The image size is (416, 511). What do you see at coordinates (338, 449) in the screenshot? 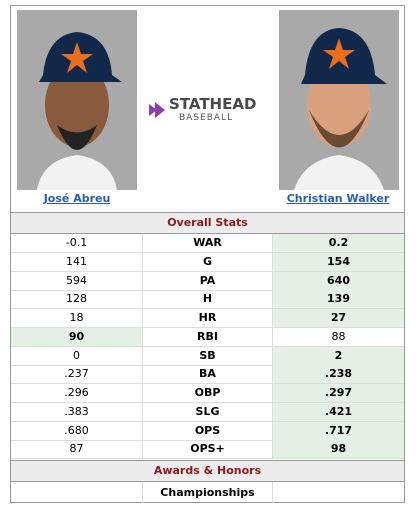
I see `stat-value: 98` at bounding box center [338, 449].